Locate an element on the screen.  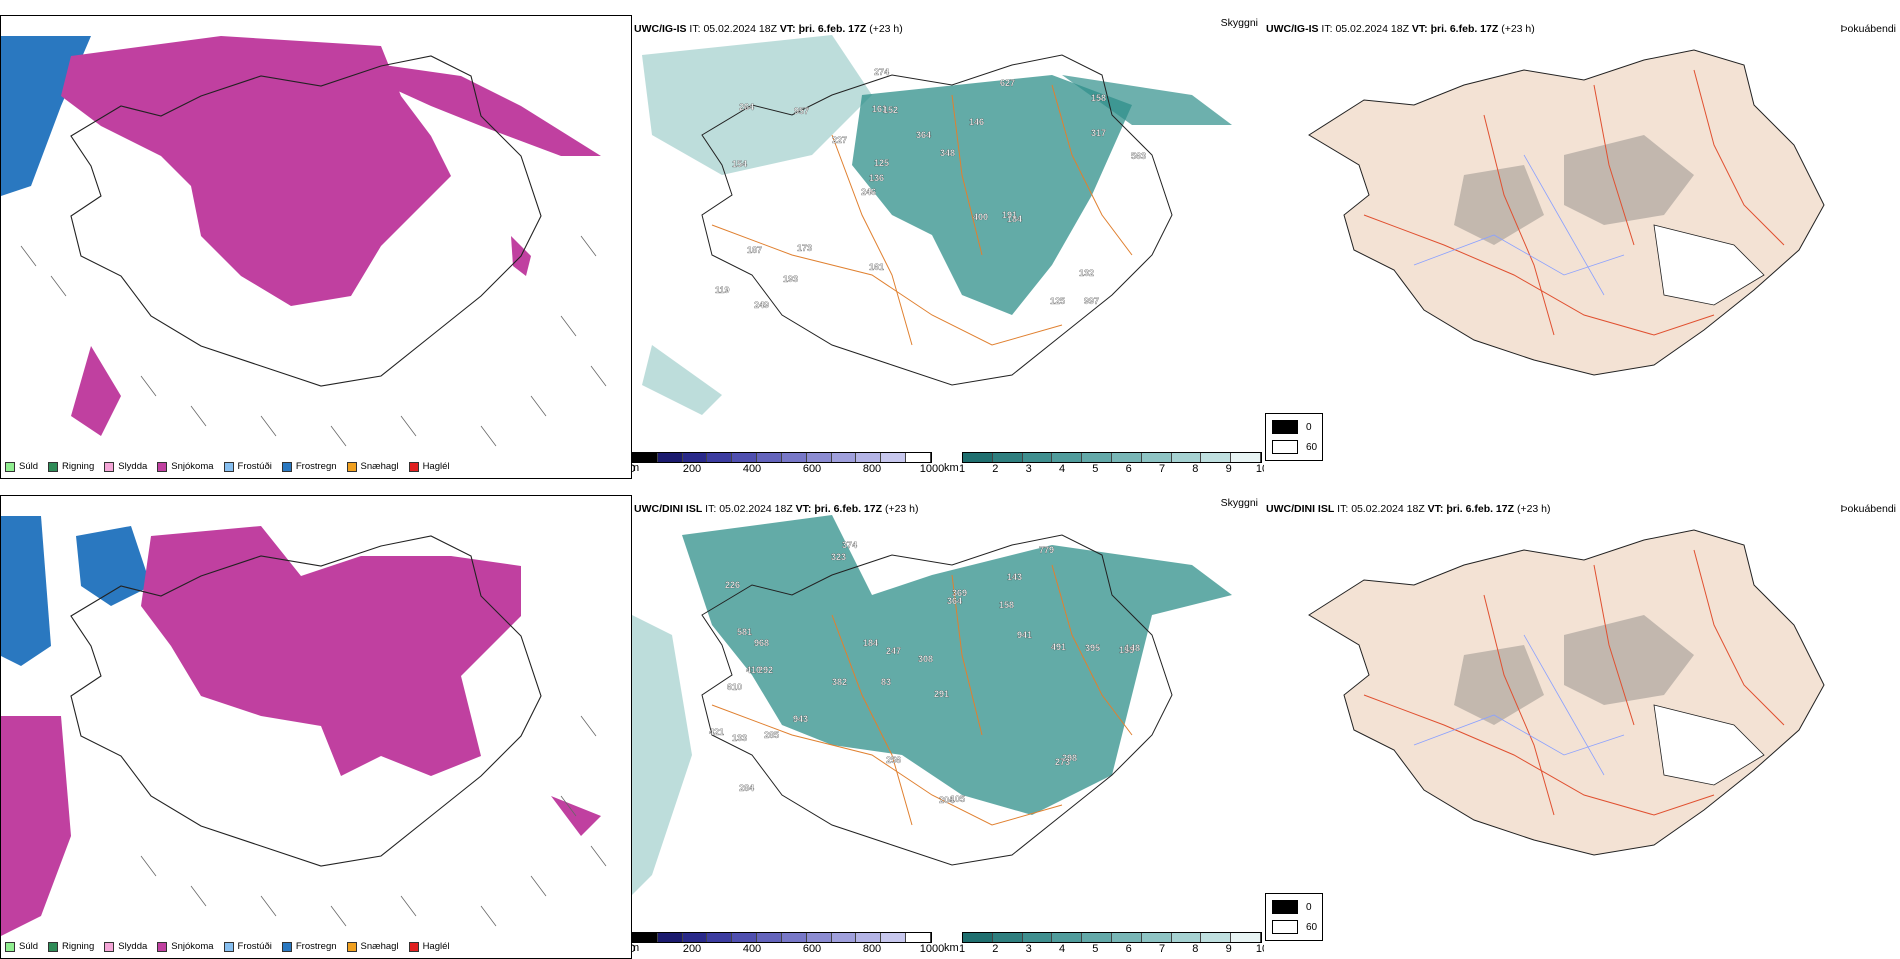
ceiling-value: 410 is located at coordinates (753, 670).